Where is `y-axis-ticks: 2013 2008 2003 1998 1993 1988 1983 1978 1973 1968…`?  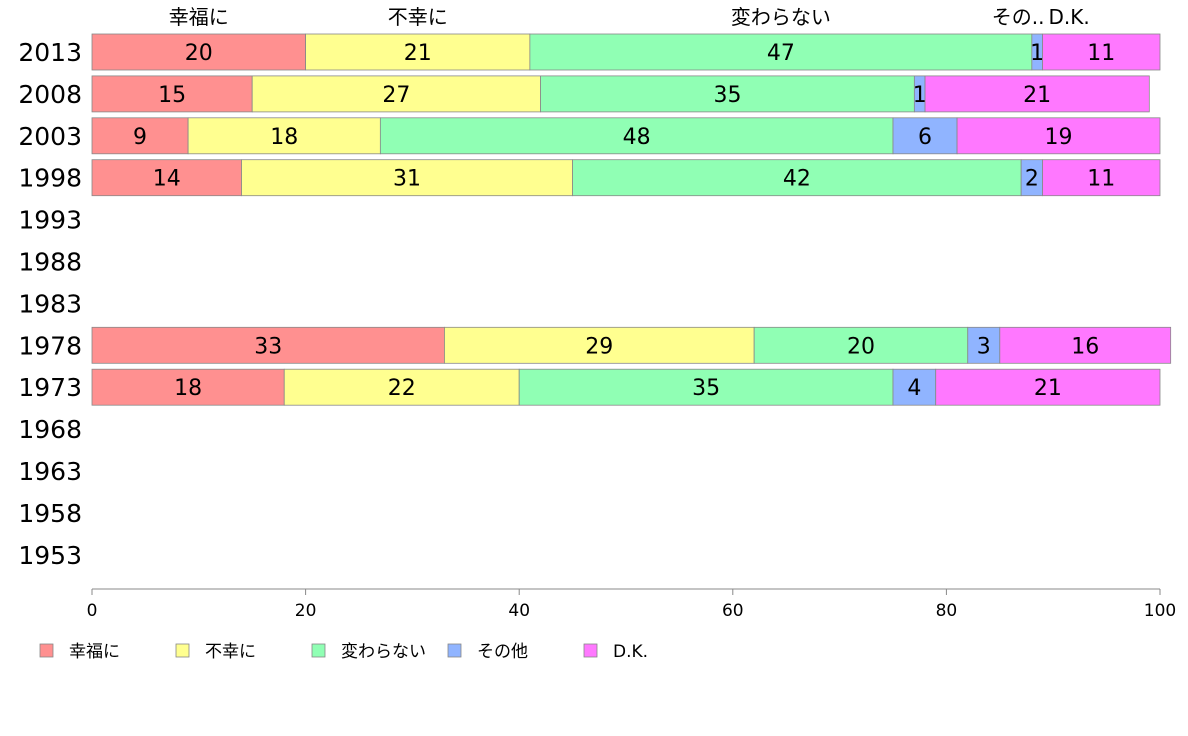 y-axis-ticks: 2013 2008 2003 1998 1993 1988 1983 1978 1973 1968… is located at coordinates (50, 304).